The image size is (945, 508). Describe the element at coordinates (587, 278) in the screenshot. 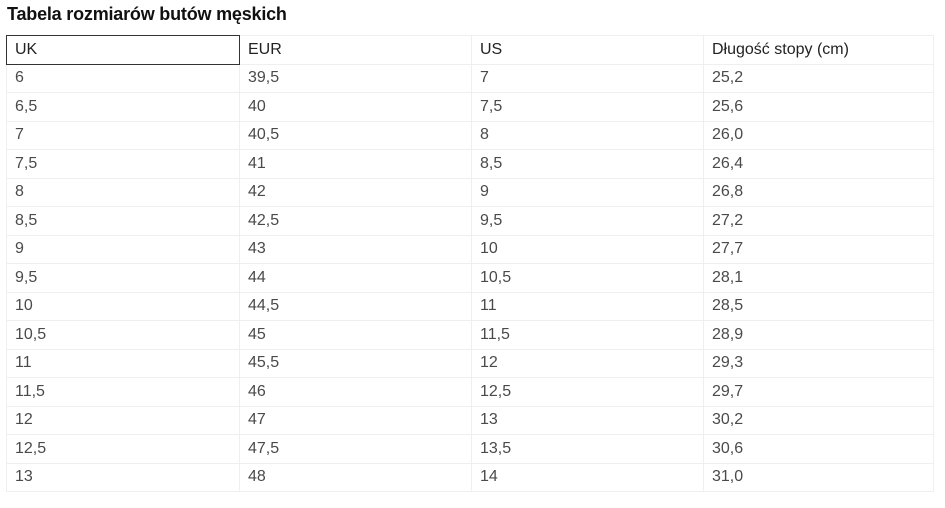

I see `cell-us: 10,5` at that location.